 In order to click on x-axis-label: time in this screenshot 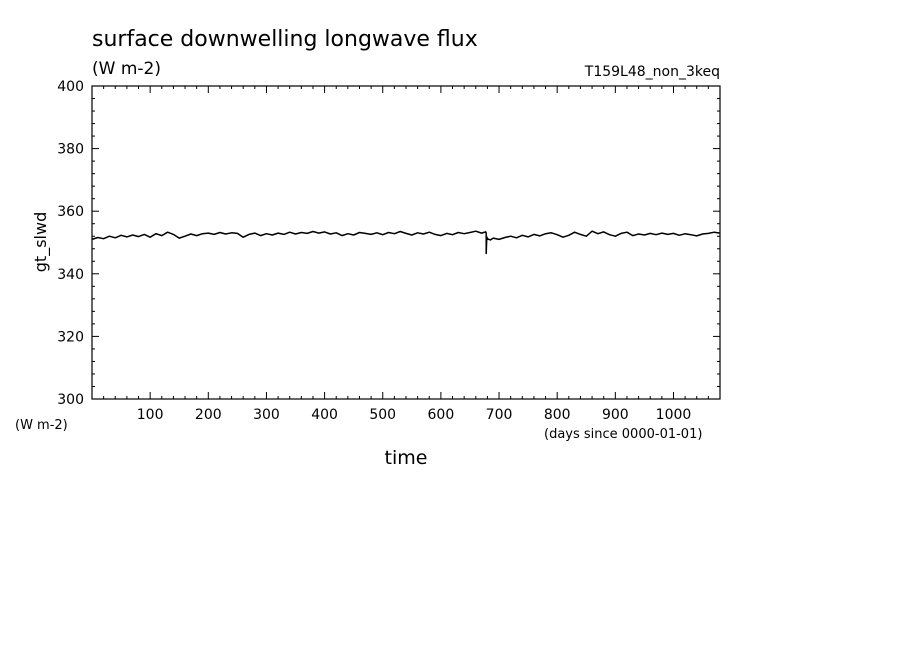, I will do `click(406, 458)`.